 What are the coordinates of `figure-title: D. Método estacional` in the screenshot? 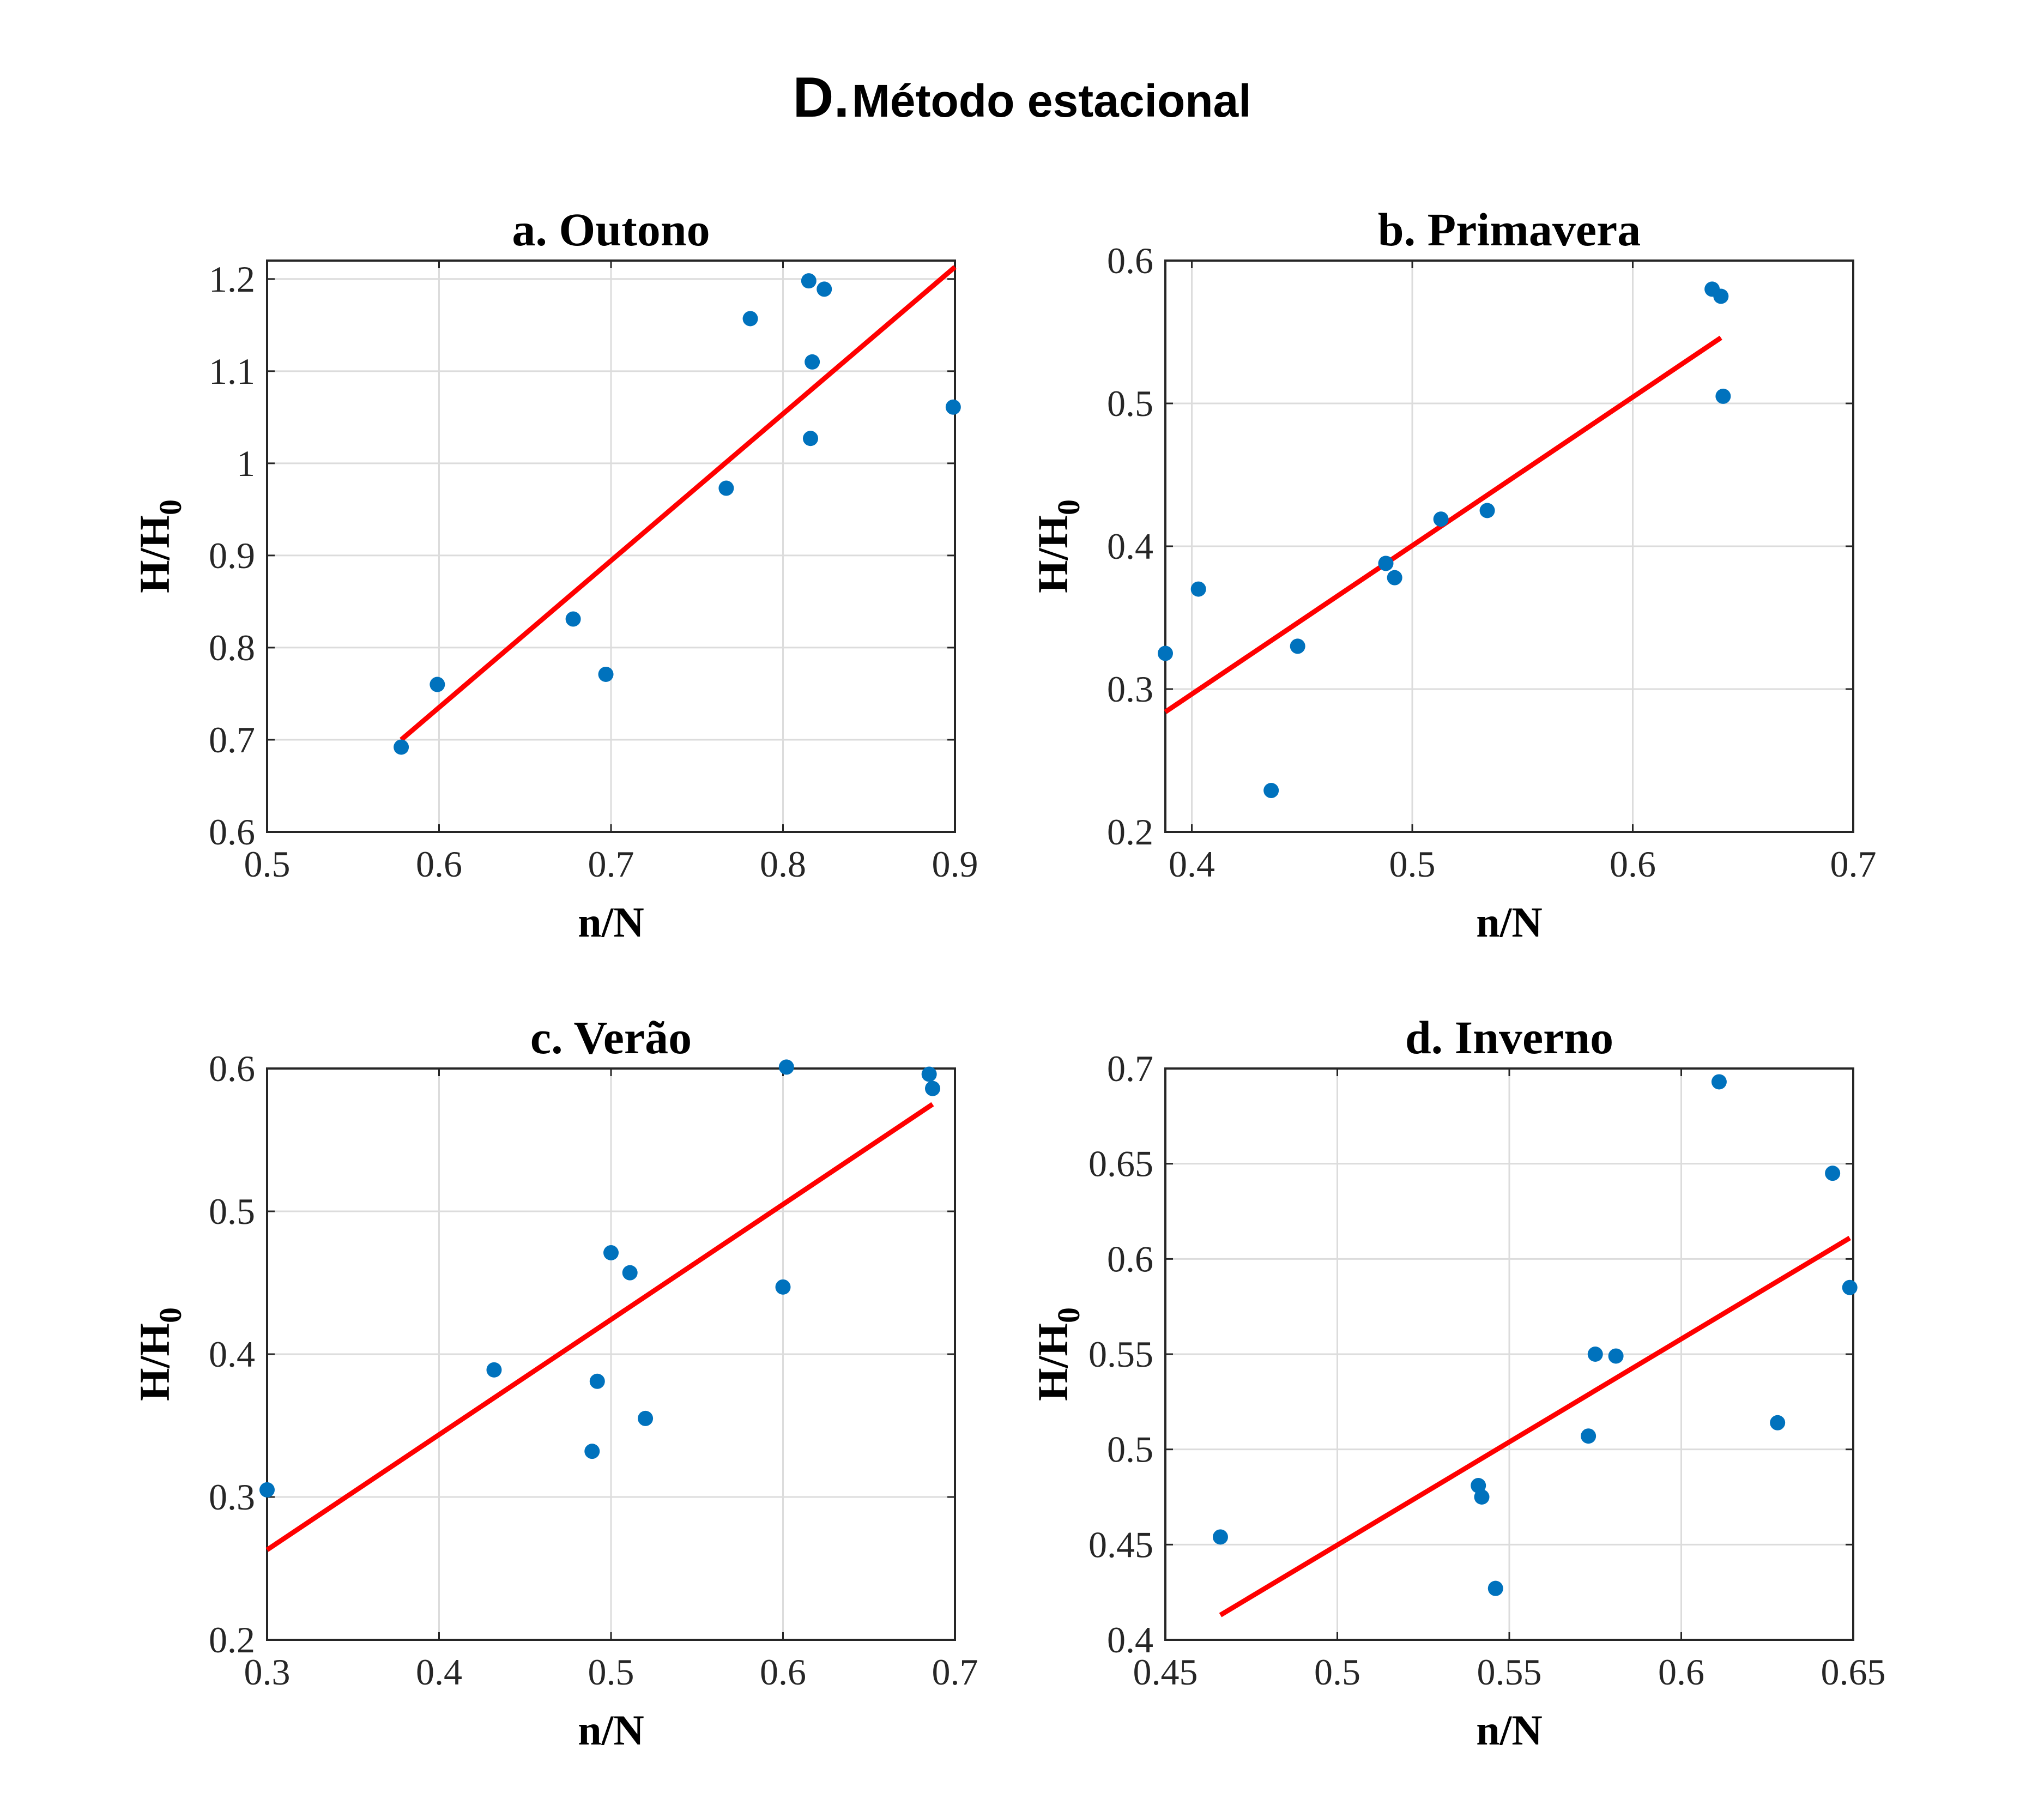 It's located at (1022, 97).